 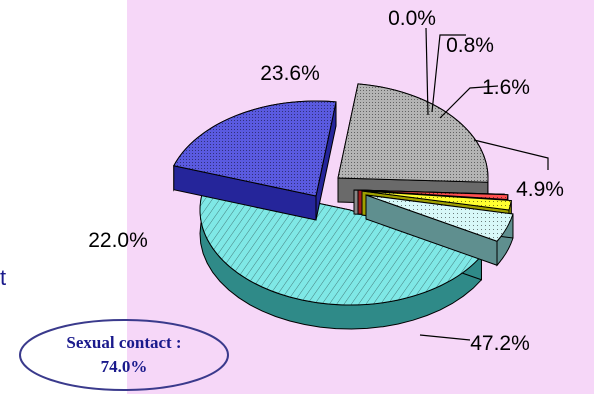 I want to click on slice-label-2: 23.6%, so click(x=290, y=73).